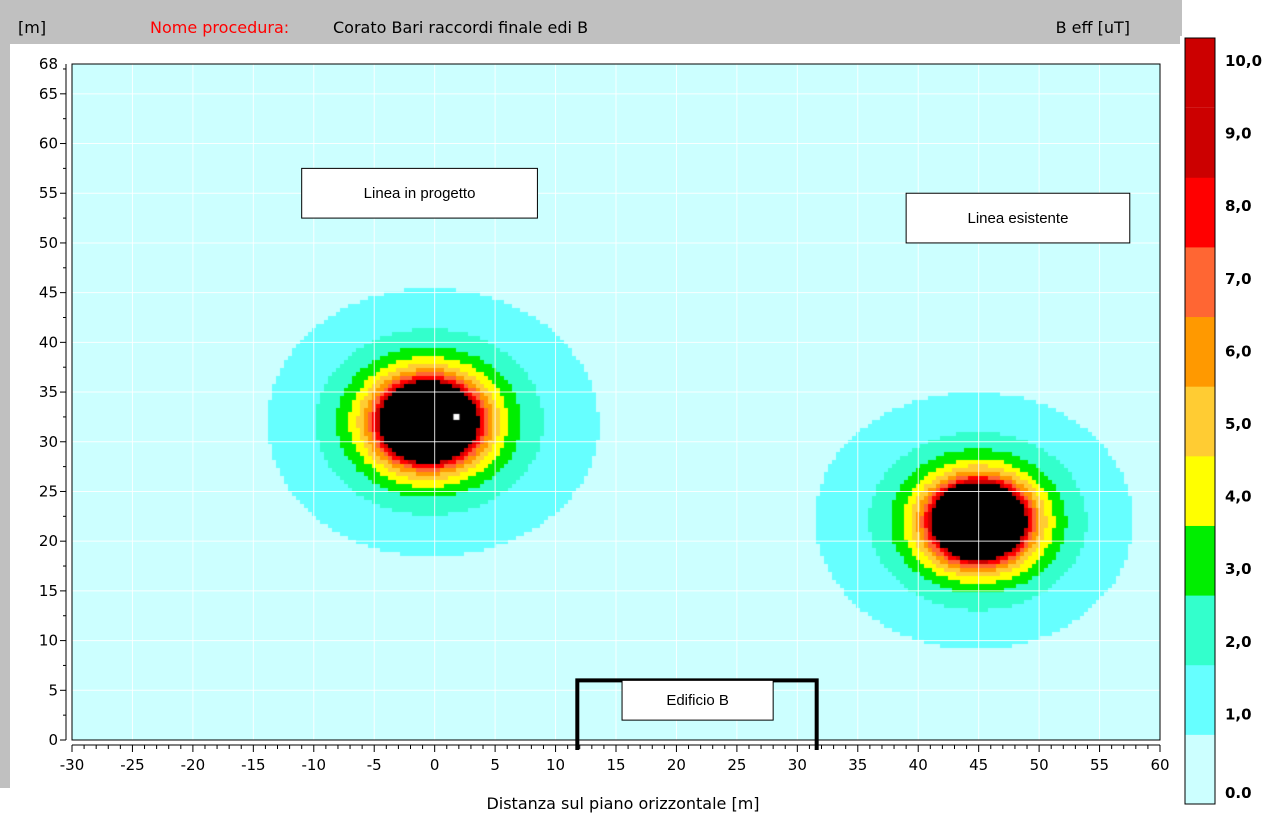 Image resolution: width=1279 pixels, height=816 pixels. Describe the element at coordinates (1238, 134) in the screenshot. I see `colorbar-tick-label: 9,0` at that location.